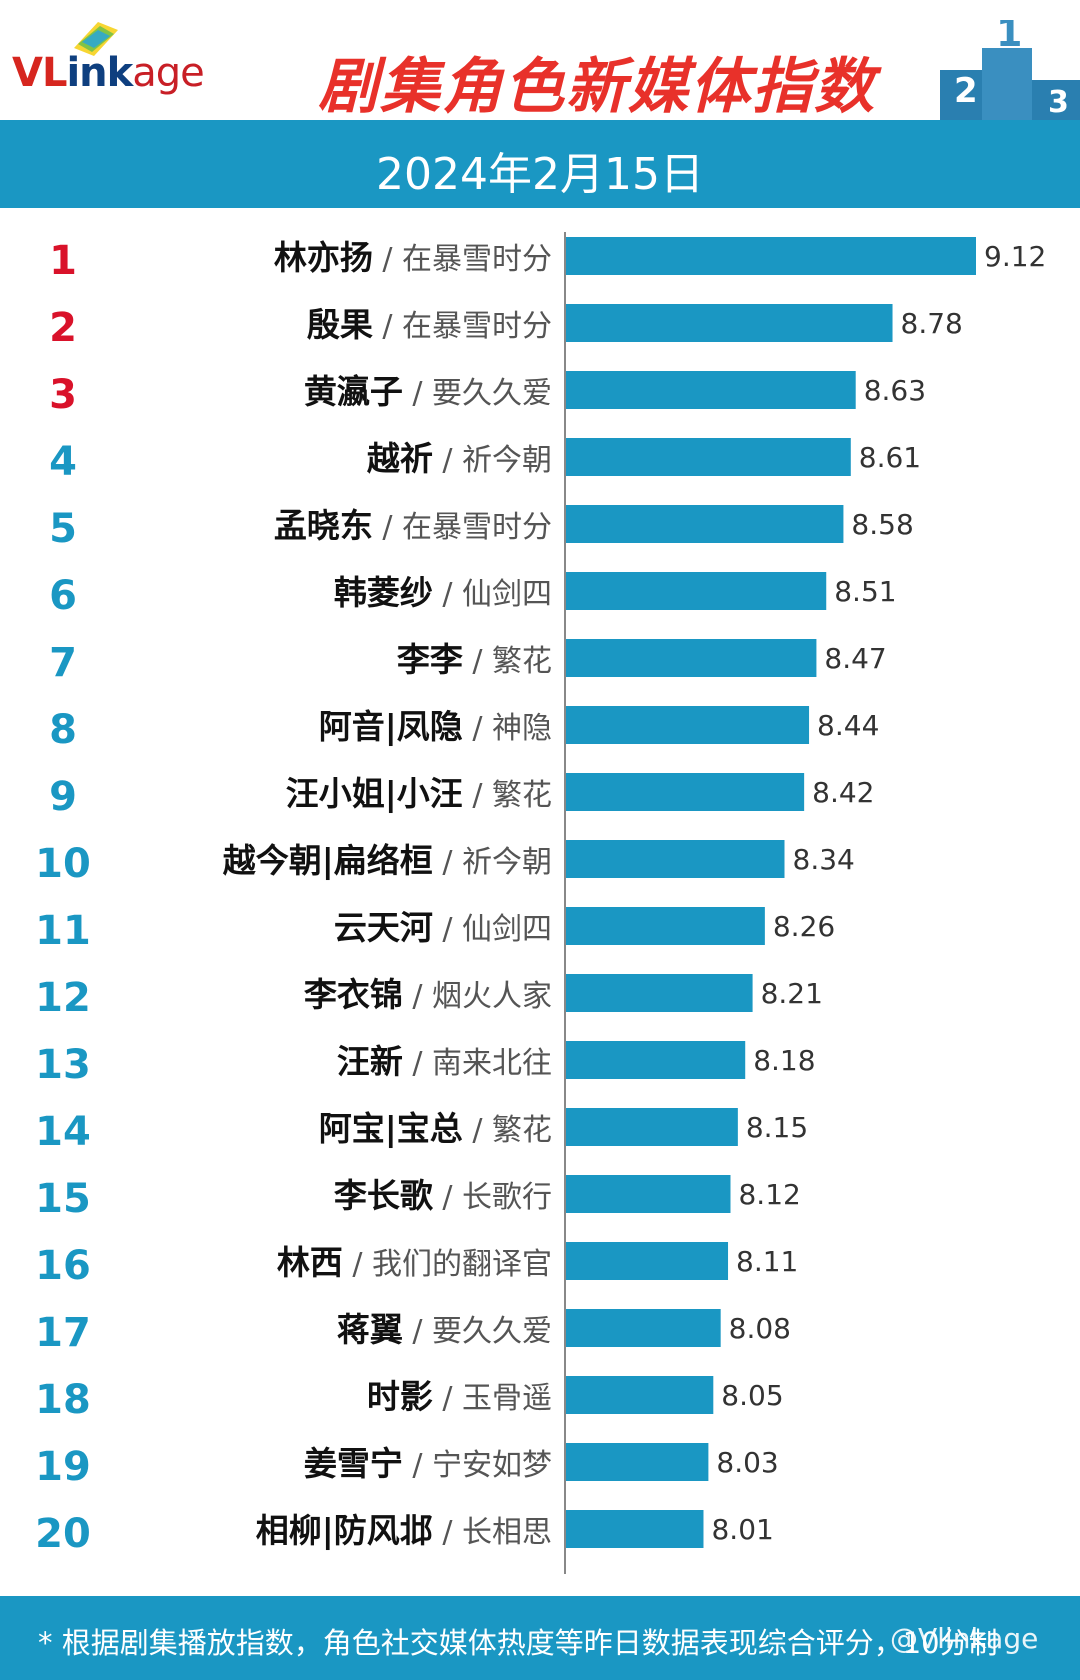 Image resolution: width=1080 pixels, height=1680 pixels. What do you see at coordinates (1058, 102) in the screenshot?
I see `podium-label-3: 3` at bounding box center [1058, 102].